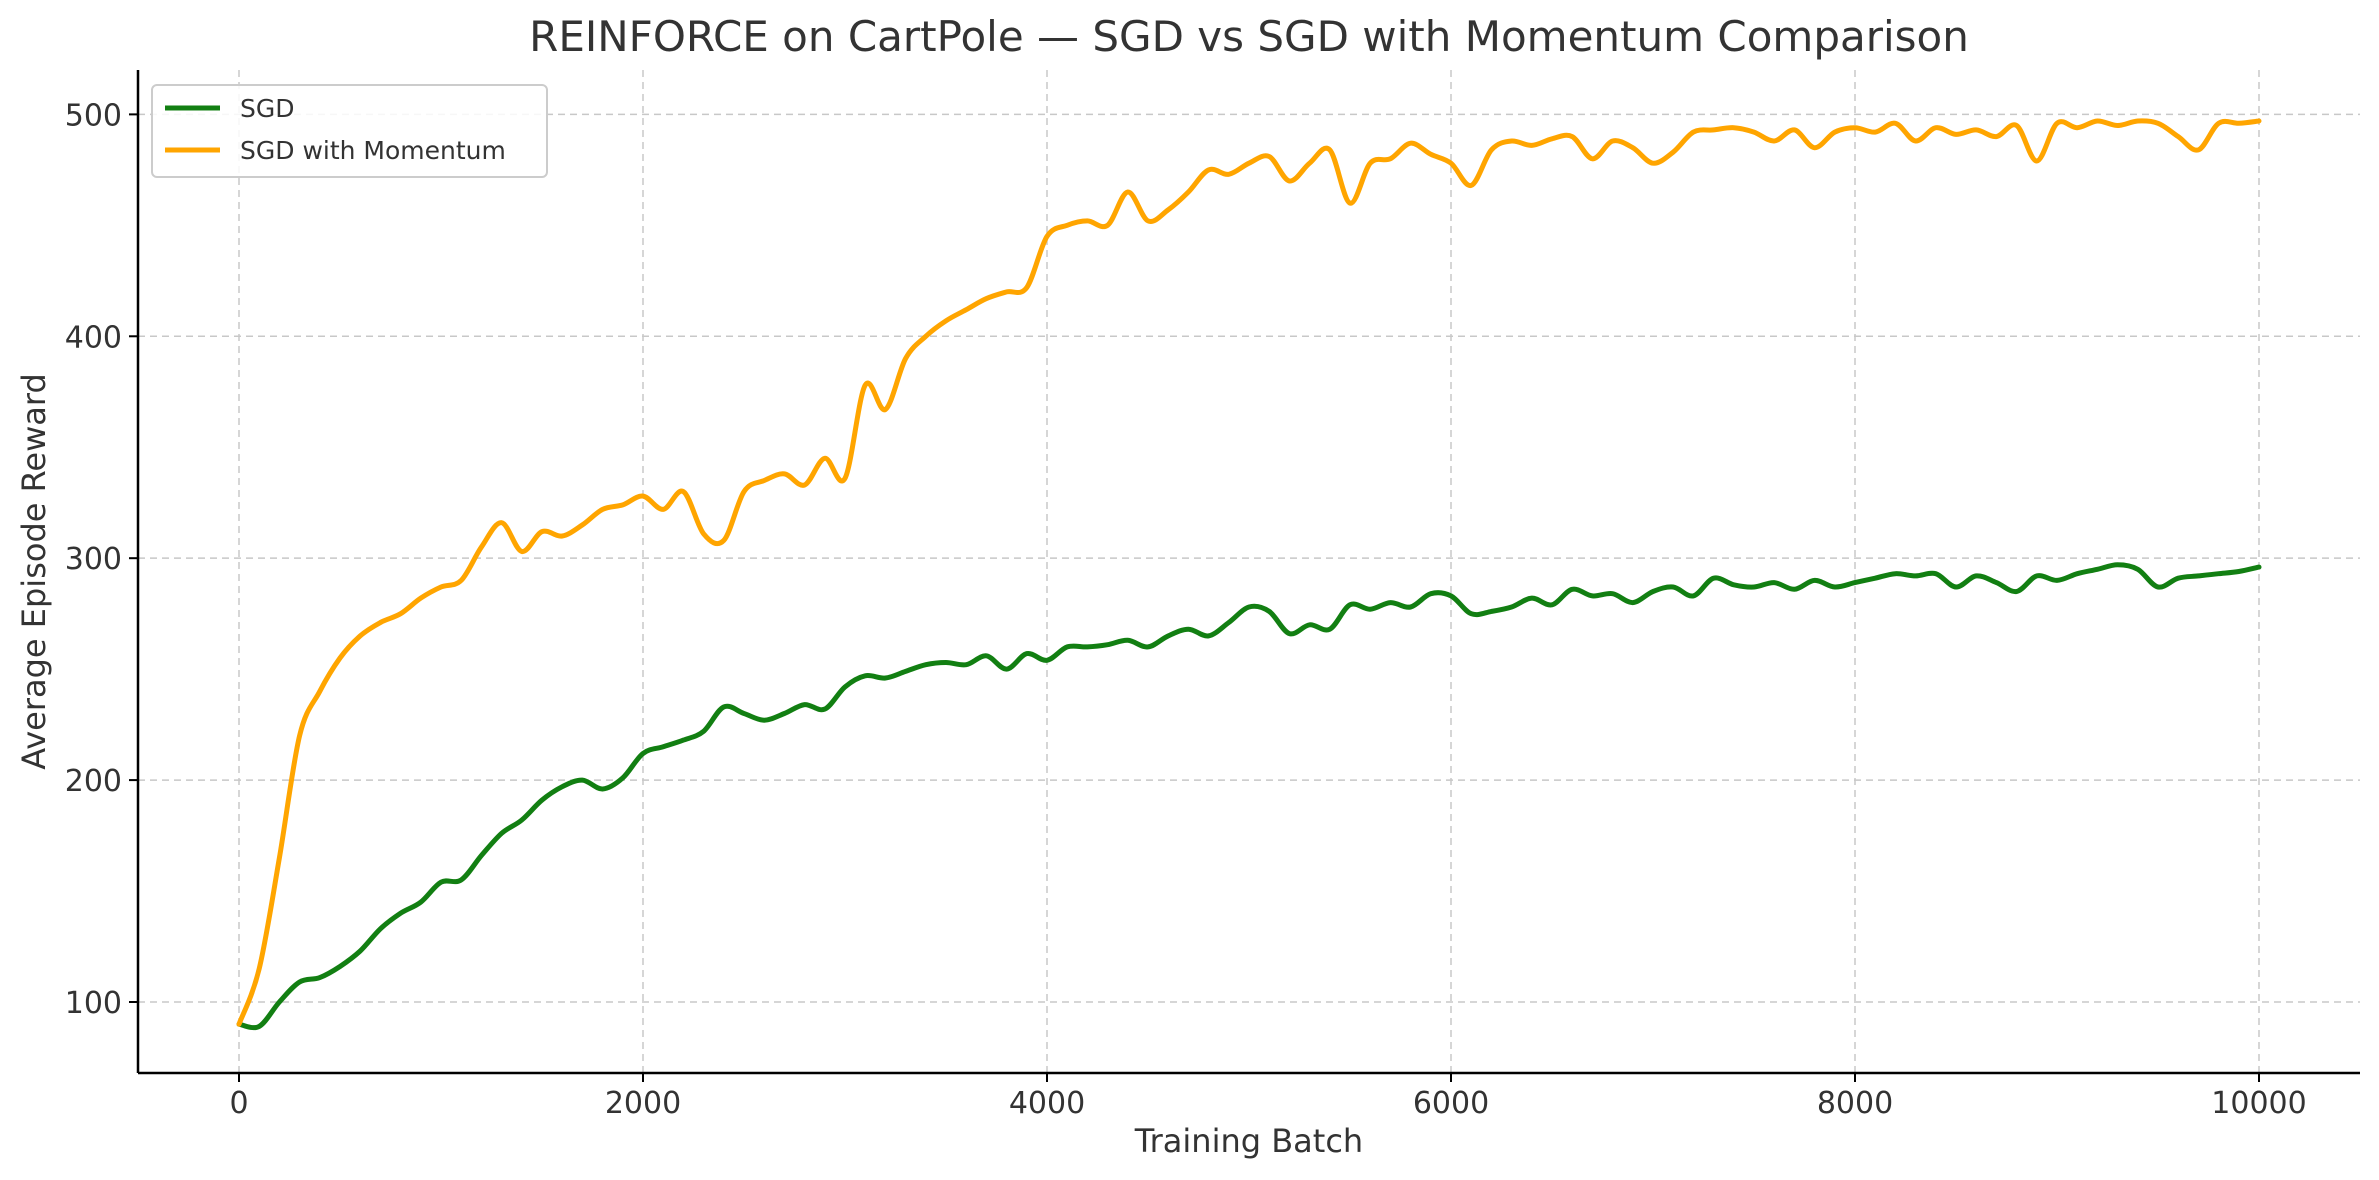 The height and width of the screenshot is (1180, 2379). I want to click on legend-label: SGD, so click(267, 108).